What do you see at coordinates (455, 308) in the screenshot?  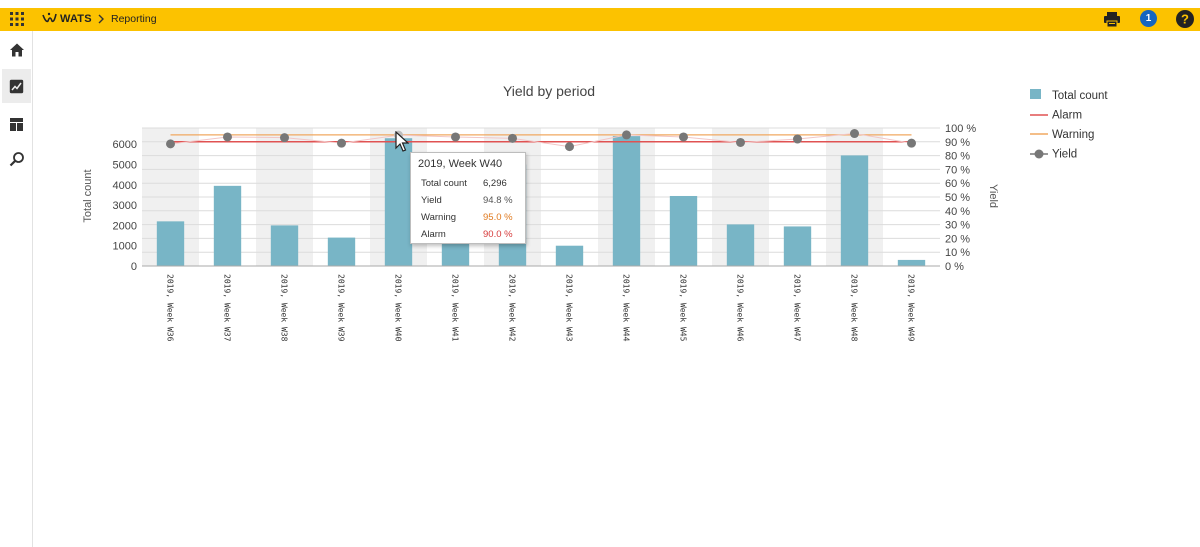 I see `x-tick-label: 2019, Week W41` at bounding box center [455, 308].